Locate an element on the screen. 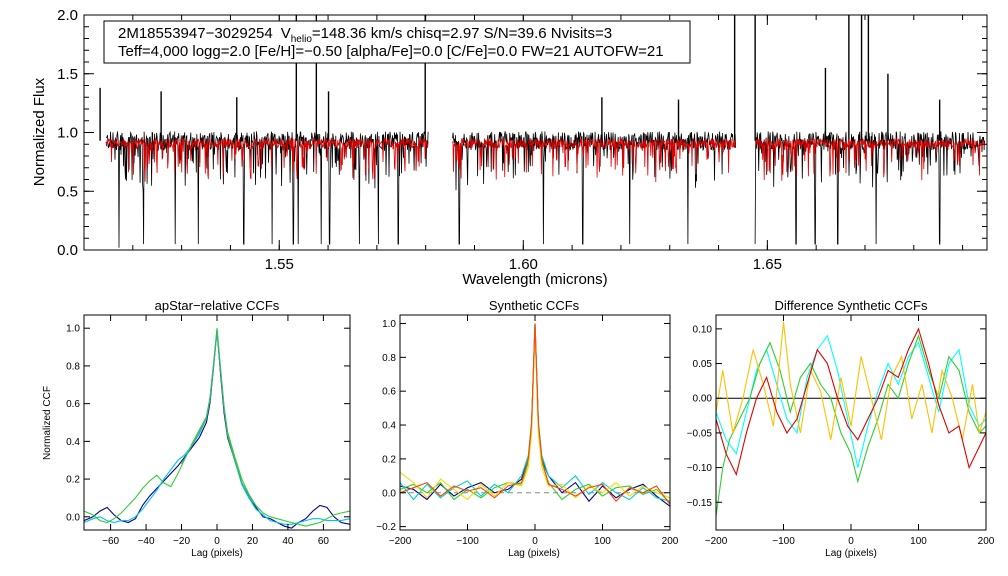  y-tick-label: 0.05 is located at coordinates (703, 364).